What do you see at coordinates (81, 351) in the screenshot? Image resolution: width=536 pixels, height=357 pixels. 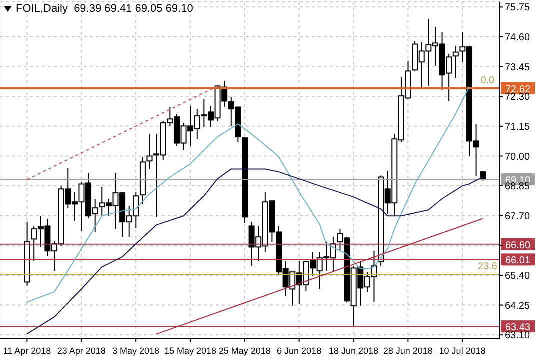 I see `x-tick-label: 23 Apr 2018` at bounding box center [81, 351].